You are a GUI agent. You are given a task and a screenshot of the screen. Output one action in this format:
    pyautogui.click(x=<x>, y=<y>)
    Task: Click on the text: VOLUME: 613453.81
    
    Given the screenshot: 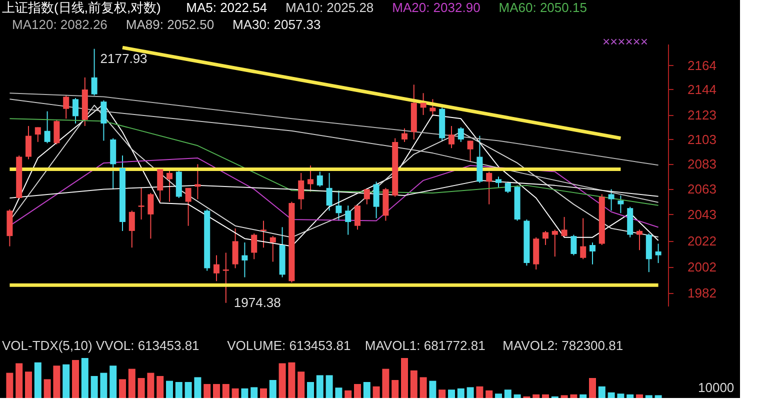 What is the action you would take?
    pyautogui.click(x=289, y=345)
    